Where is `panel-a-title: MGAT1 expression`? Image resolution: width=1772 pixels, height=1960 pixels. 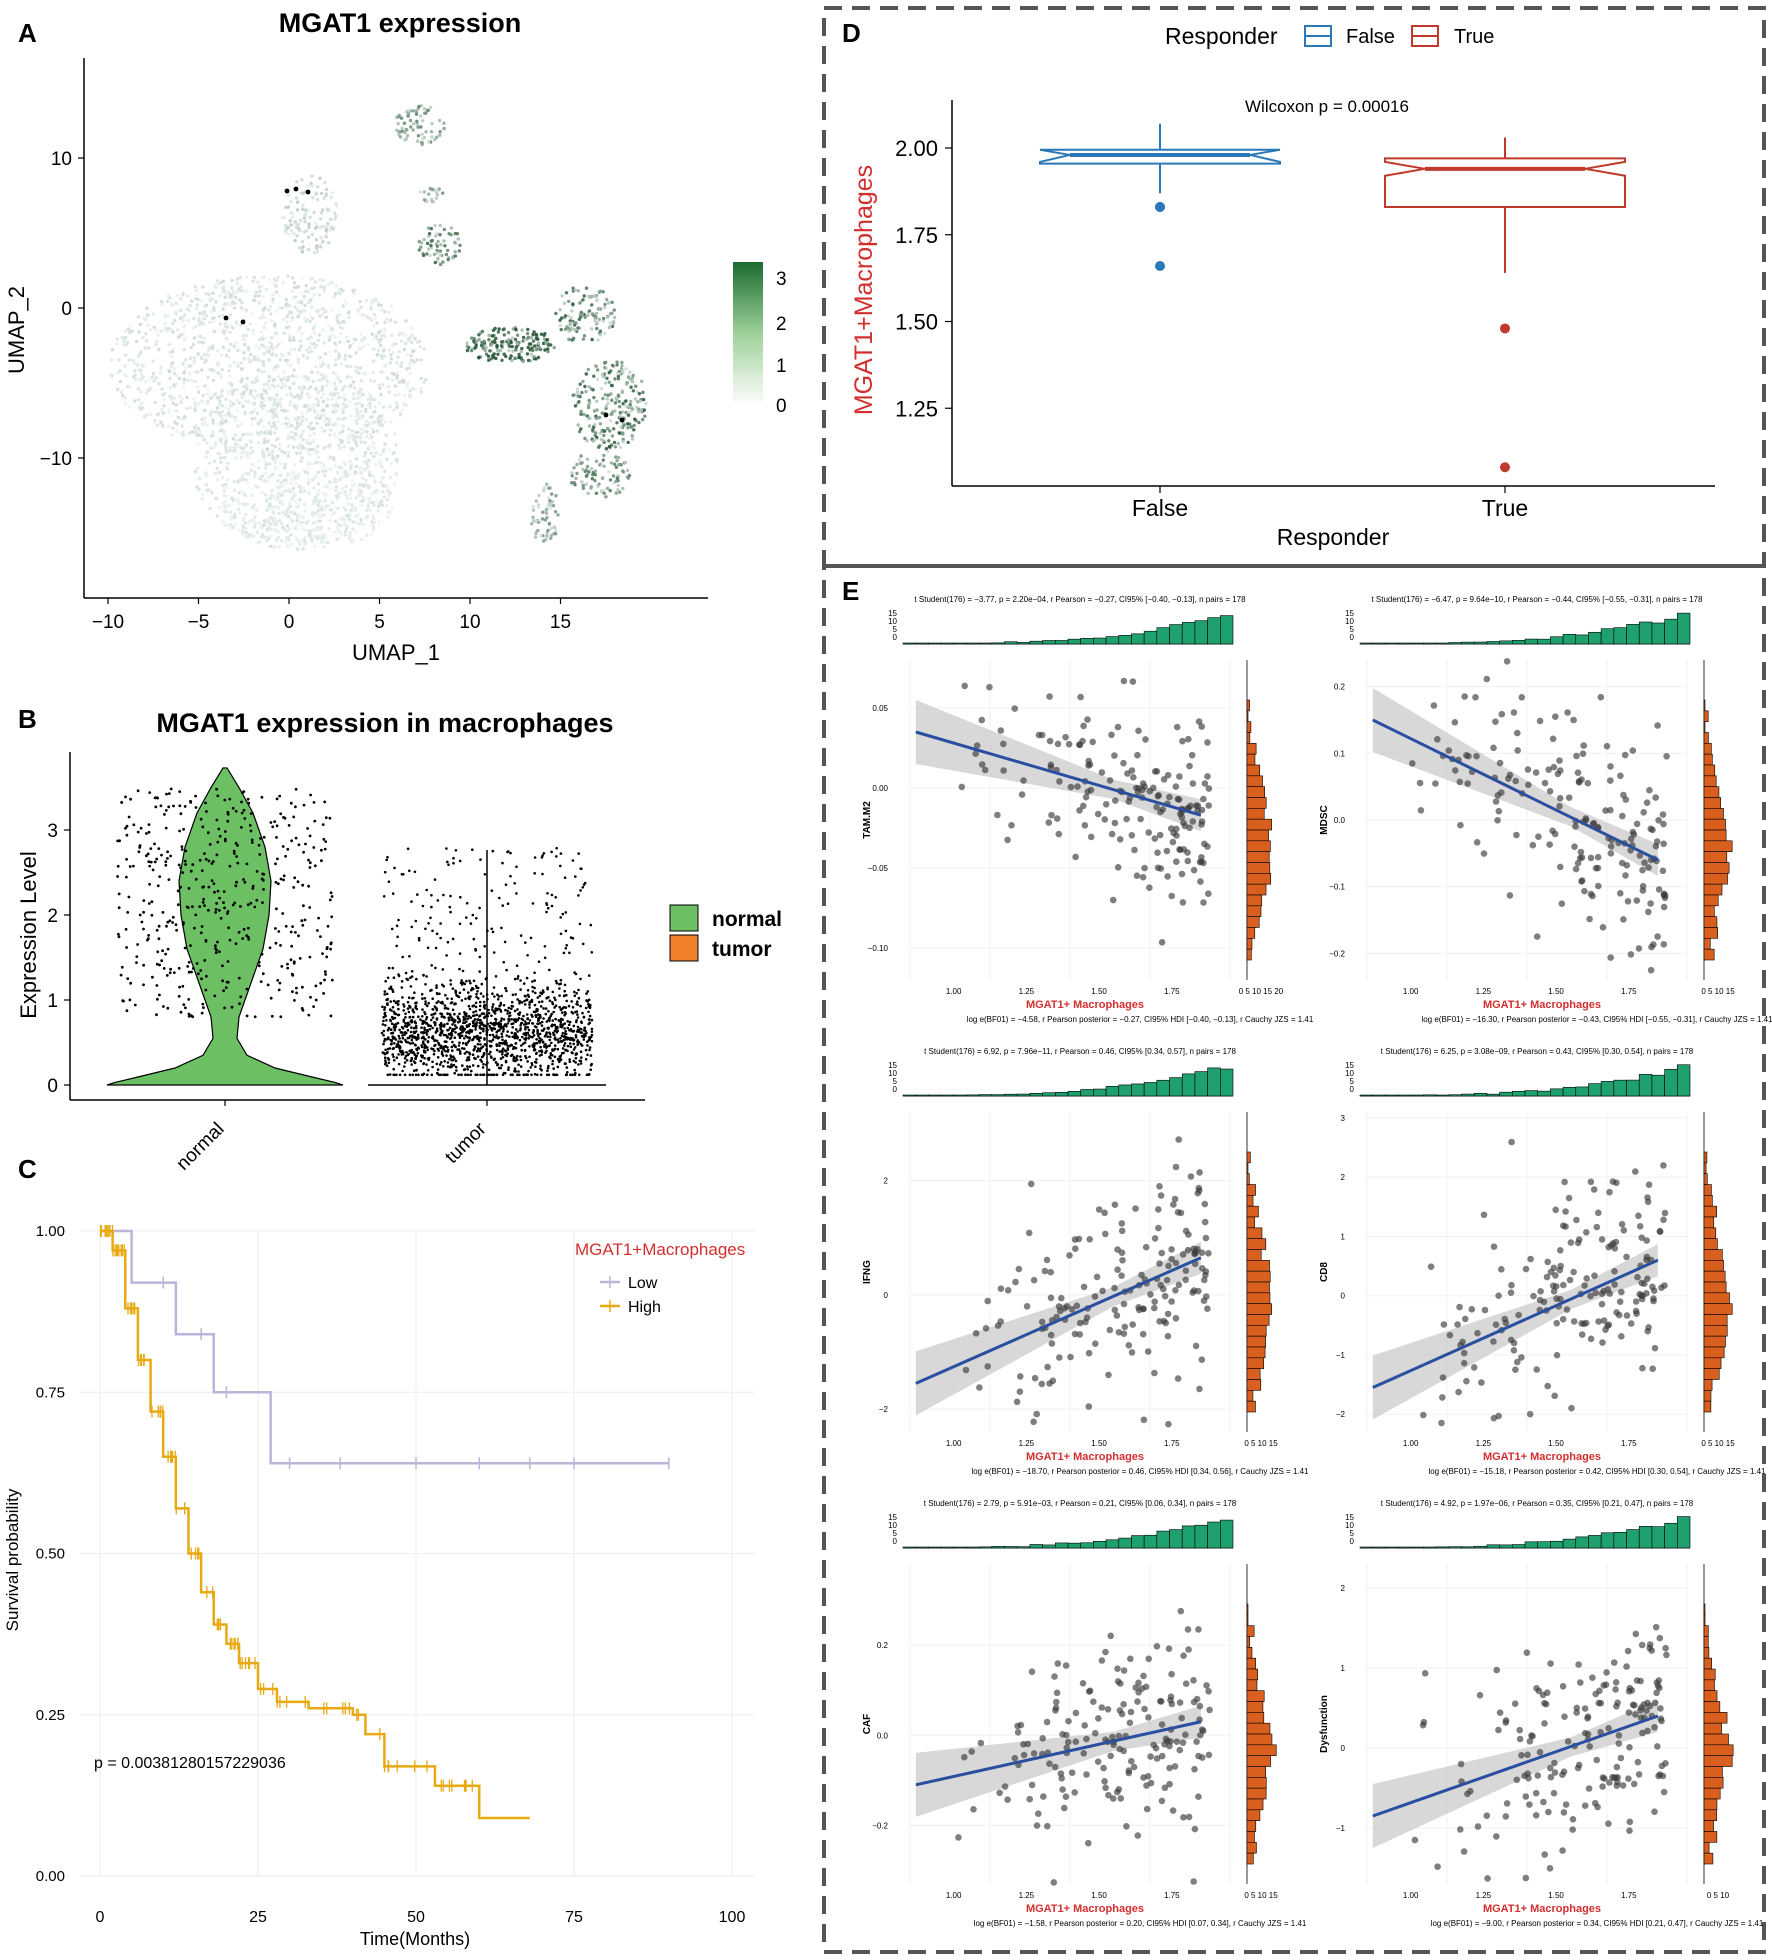 panel-a-title: MGAT1 expression is located at coordinates (400, 23).